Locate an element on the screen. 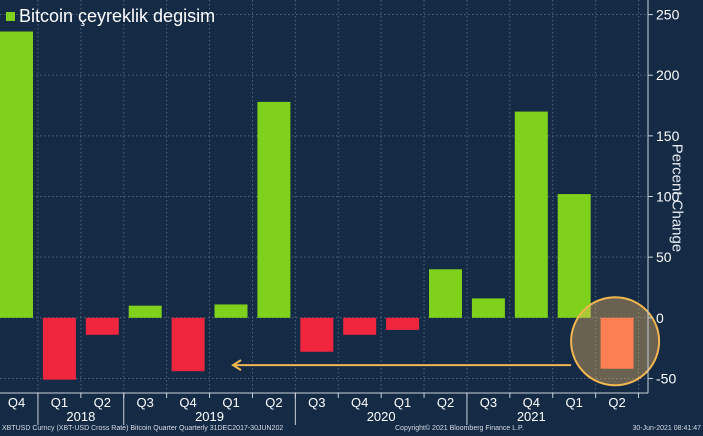 The height and width of the screenshot is (436, 703). y-tick-label: 50 is located at coordinates (664, 257).